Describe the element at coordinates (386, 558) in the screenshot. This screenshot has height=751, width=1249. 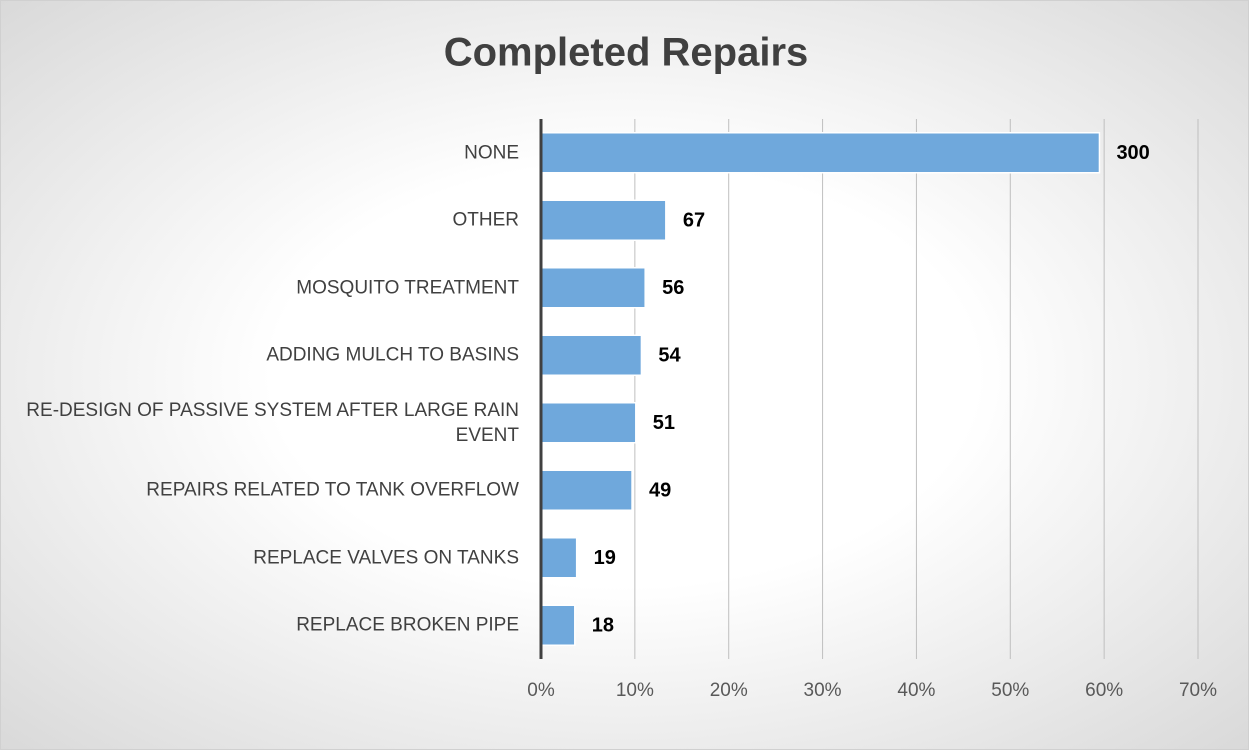
I see `y-tick-label: REPLACE VALVES ON TANKS` at that location.